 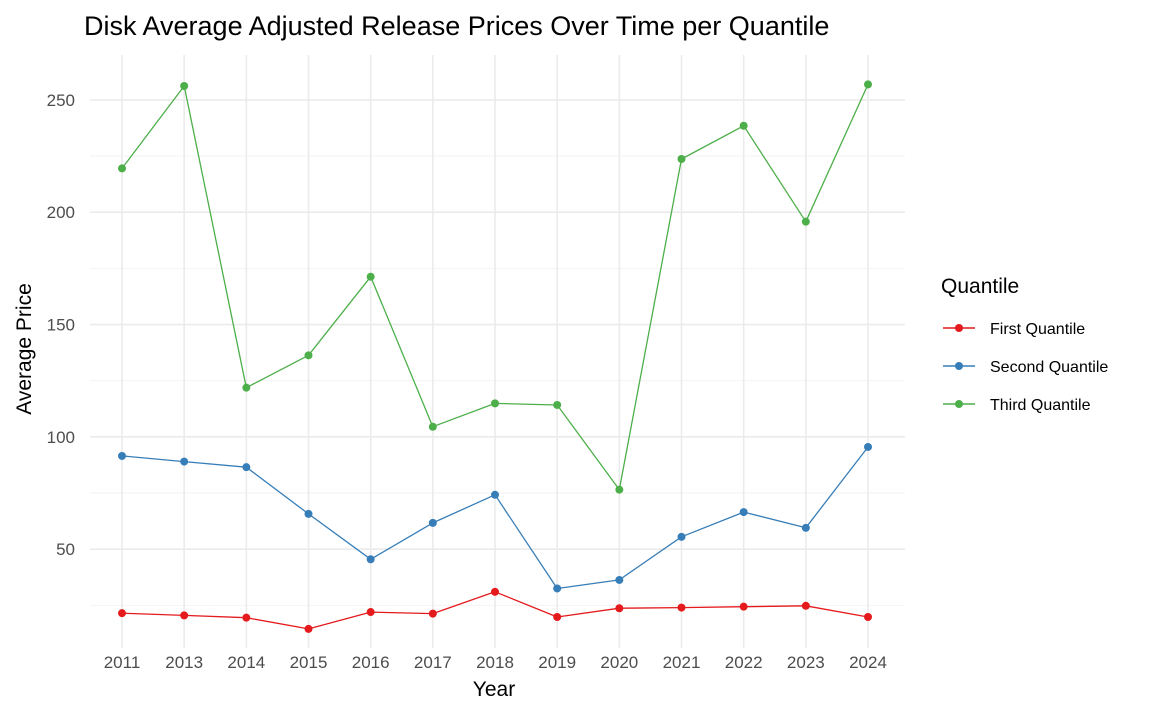 I want to click on x-tick-label: 2021, so click(x=682, y=662).